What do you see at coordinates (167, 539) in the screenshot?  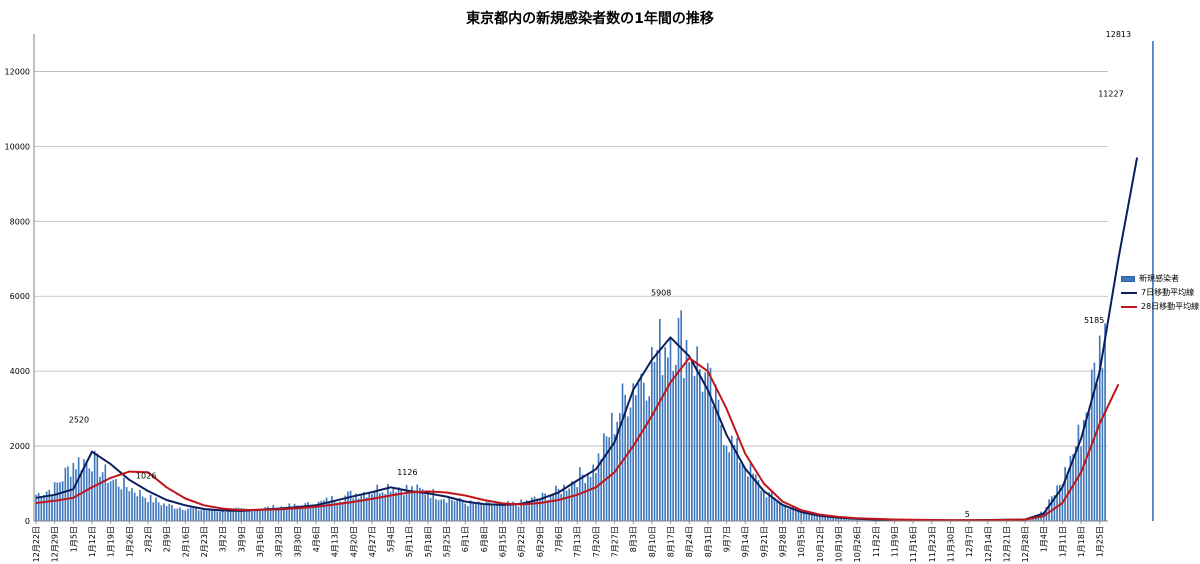 I see `x-tick-label: 2月9日` at bounding box center [167, 539].